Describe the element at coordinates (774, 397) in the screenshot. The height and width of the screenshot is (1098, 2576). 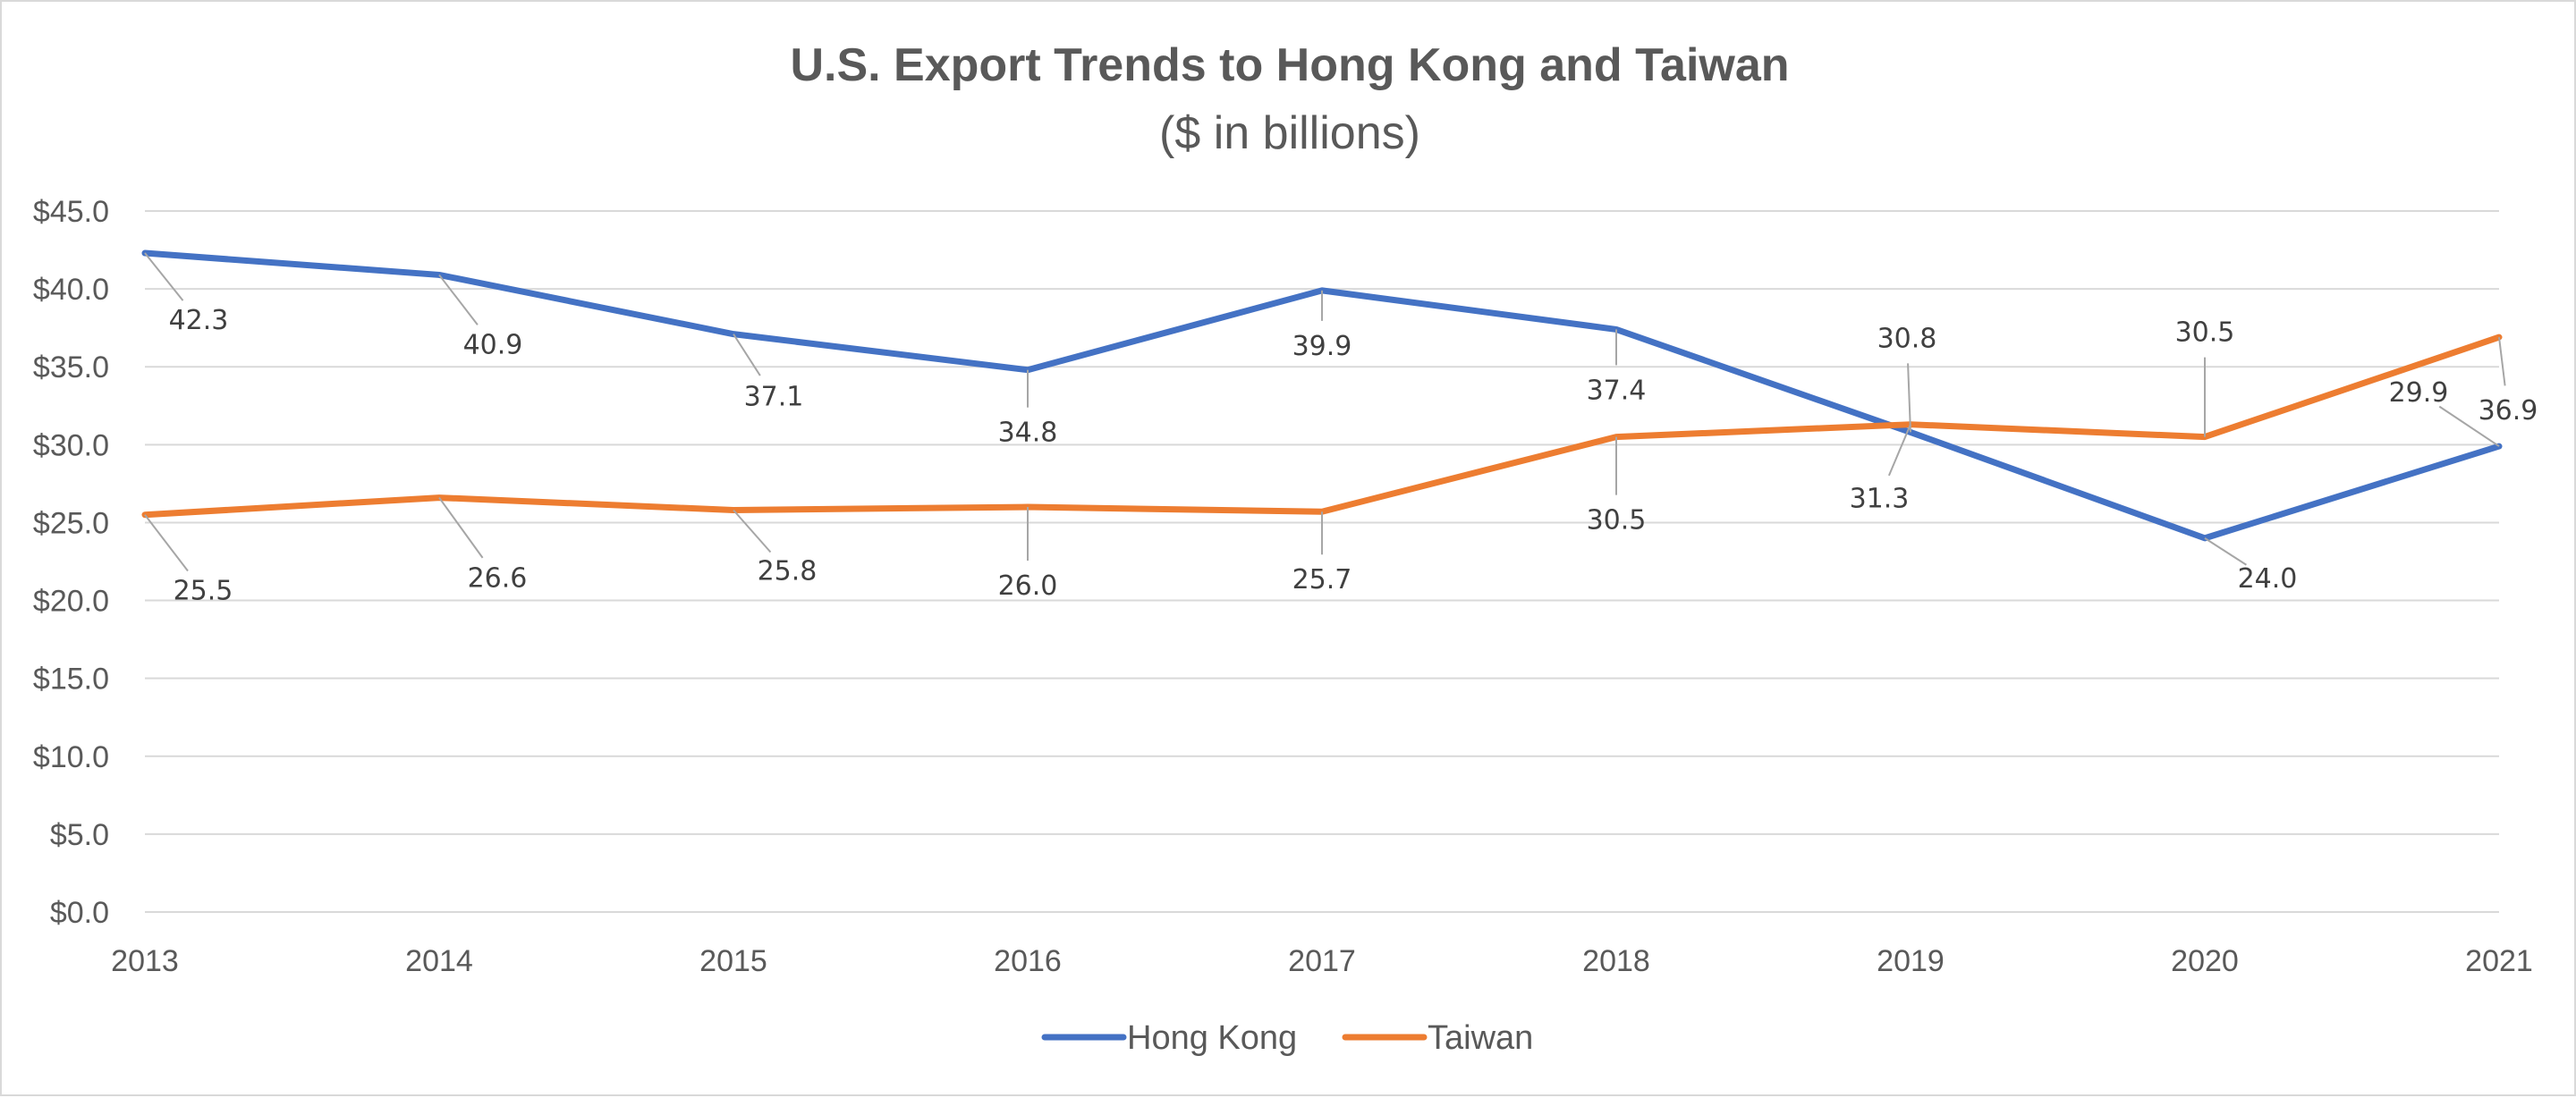
I see `data-label: 37.1` at that location.